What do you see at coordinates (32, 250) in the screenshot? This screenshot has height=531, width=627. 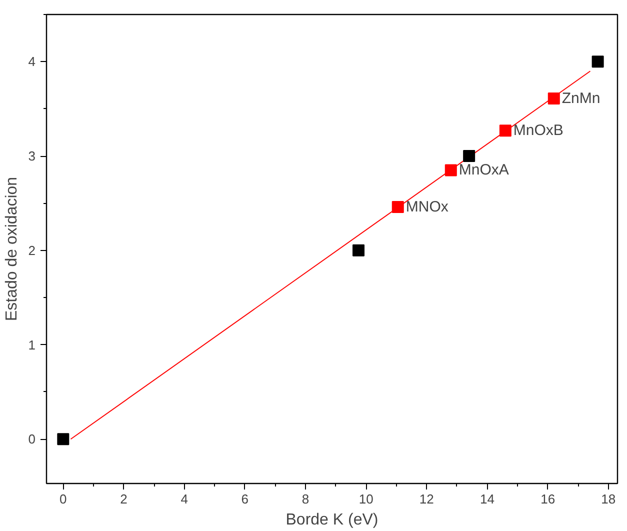 I see `y-tick-label: 2` at bounding box center [32, 250].